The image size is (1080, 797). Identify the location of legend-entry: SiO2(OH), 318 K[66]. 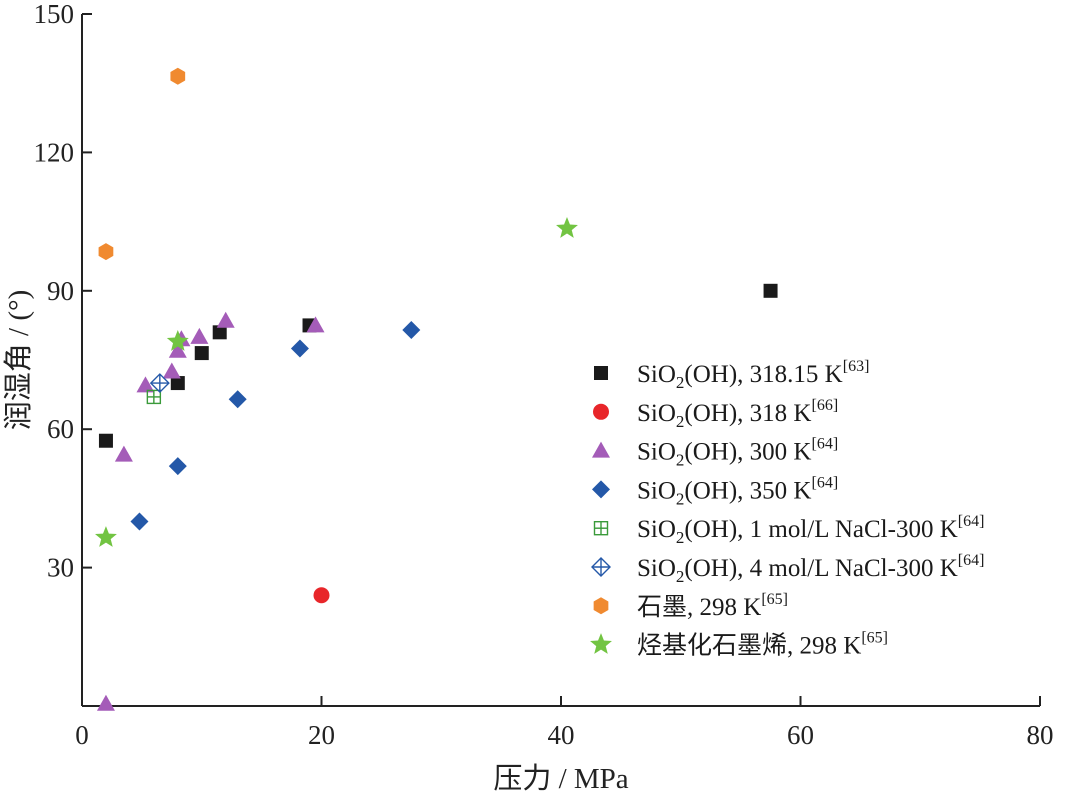
(715, 414).